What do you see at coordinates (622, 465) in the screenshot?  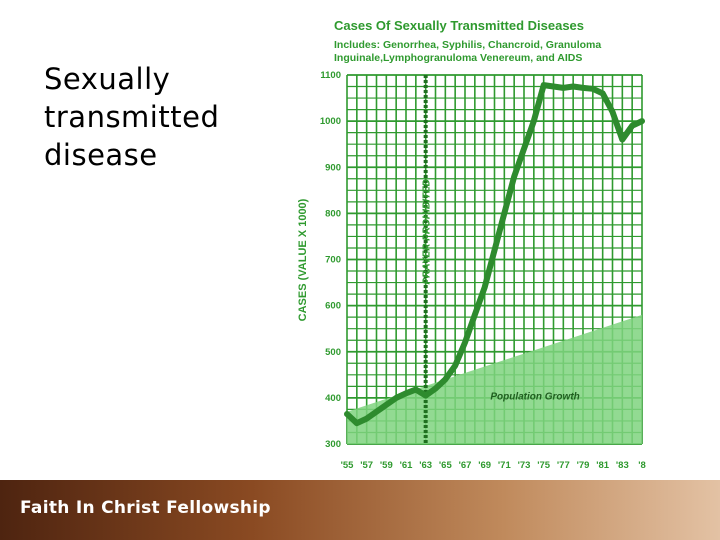 I see `x-tick-label: '83` at bounding box center [622, 465].